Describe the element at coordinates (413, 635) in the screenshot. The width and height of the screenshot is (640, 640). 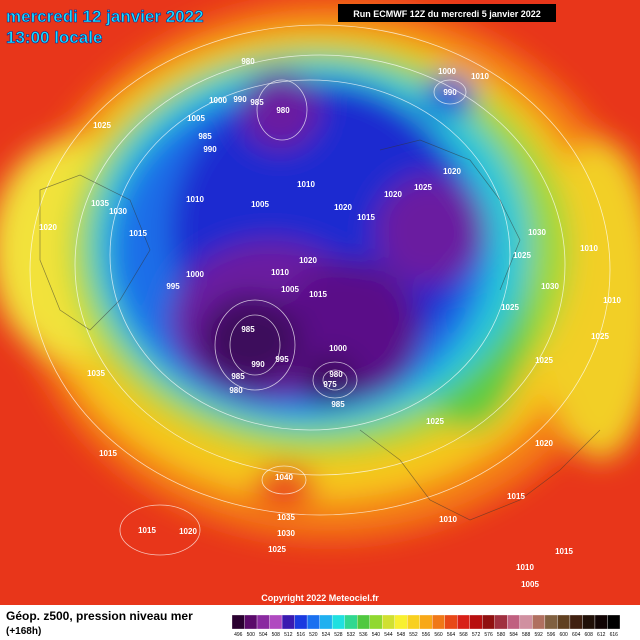
I see `colorbar-label: 552` at that location.